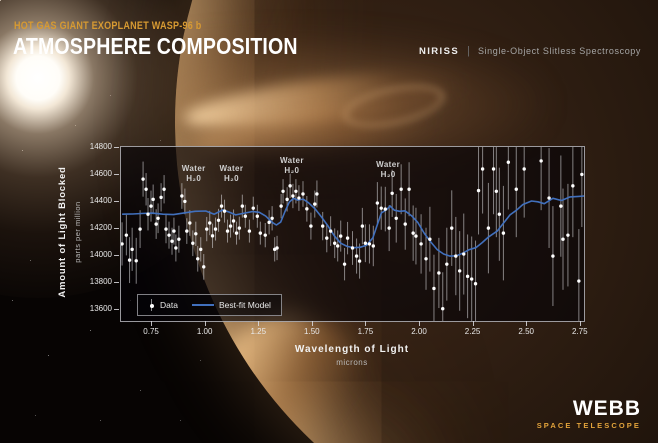 The image size is (658, 443). Describe the element at coordinates (62, 232) in the screenshot. I see `y-axis-title: Amount of Light Blocked` at that location.